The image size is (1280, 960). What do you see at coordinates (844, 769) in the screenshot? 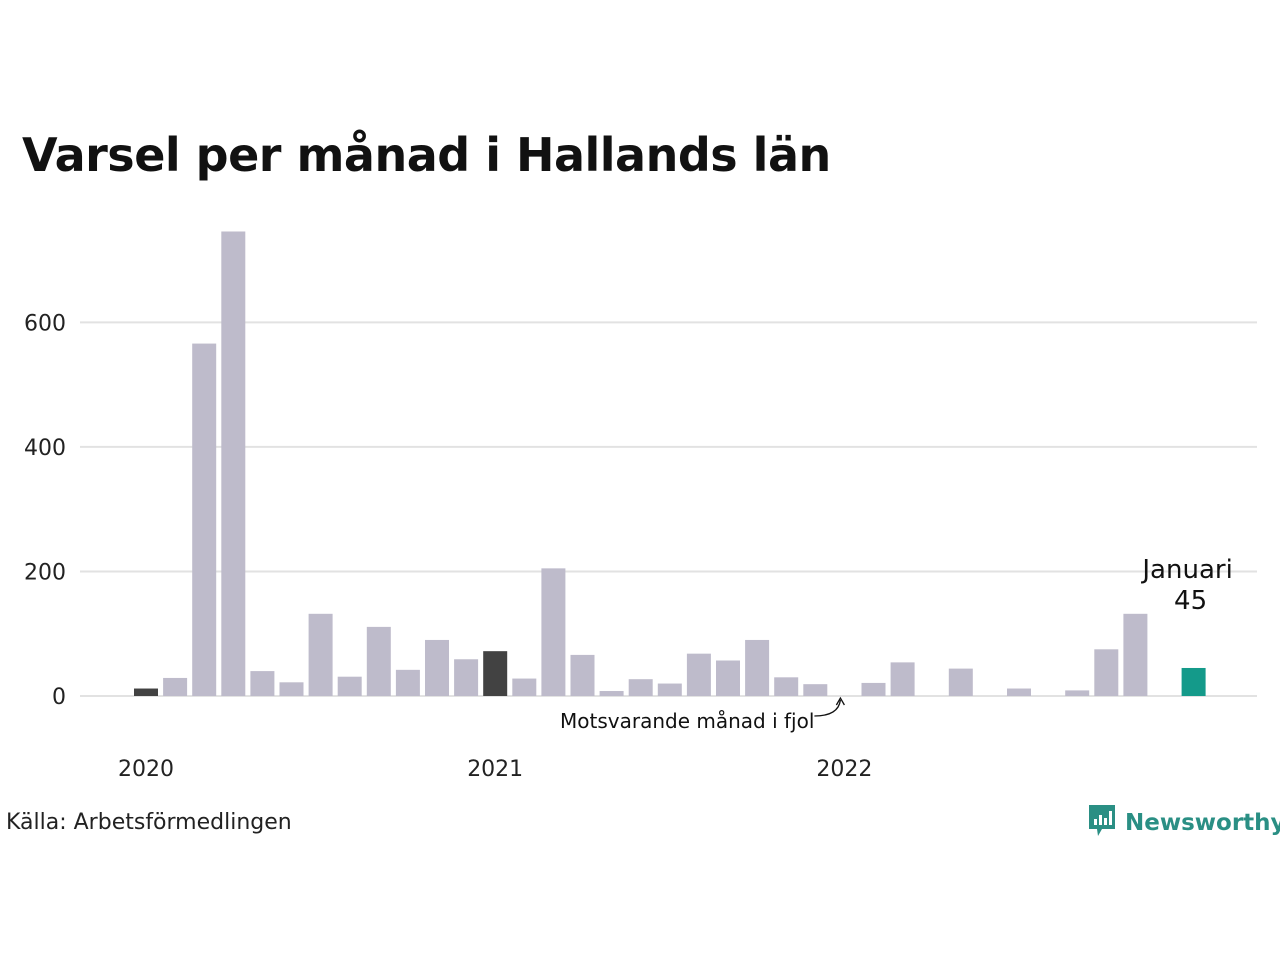
I see `x-tick-label: 2022` at bounding box center [844, 769].